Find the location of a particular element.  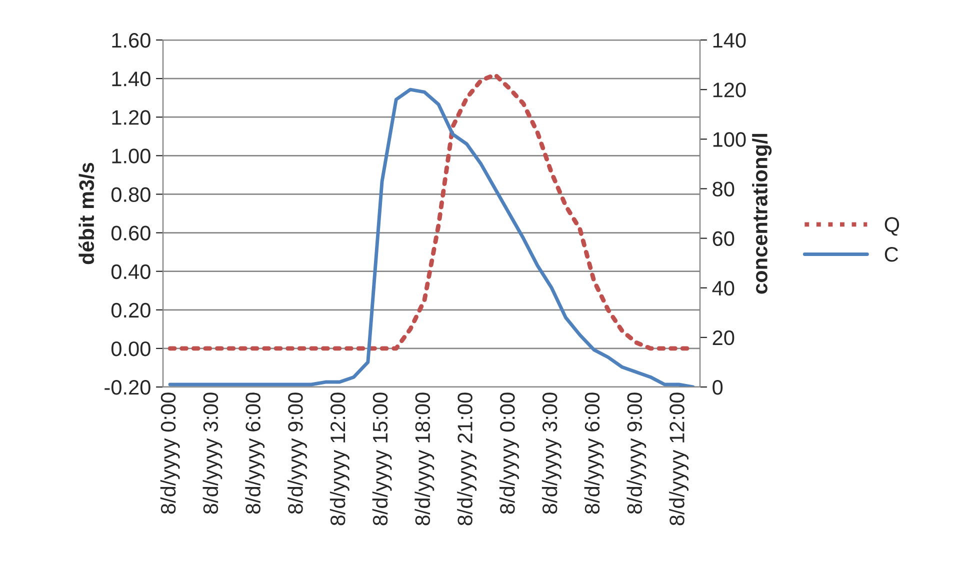

y2-tick-label: 40 is located at coordinates (723, 288).